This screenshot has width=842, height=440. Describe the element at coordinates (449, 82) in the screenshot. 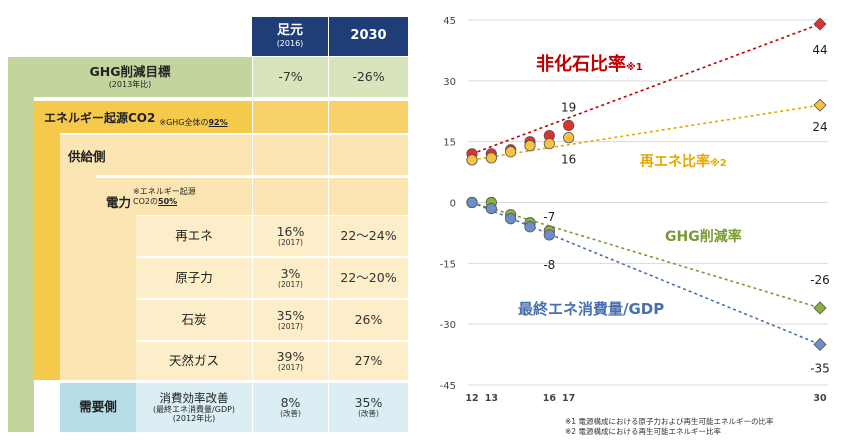

I see `y-tick-label: 30` at that location.